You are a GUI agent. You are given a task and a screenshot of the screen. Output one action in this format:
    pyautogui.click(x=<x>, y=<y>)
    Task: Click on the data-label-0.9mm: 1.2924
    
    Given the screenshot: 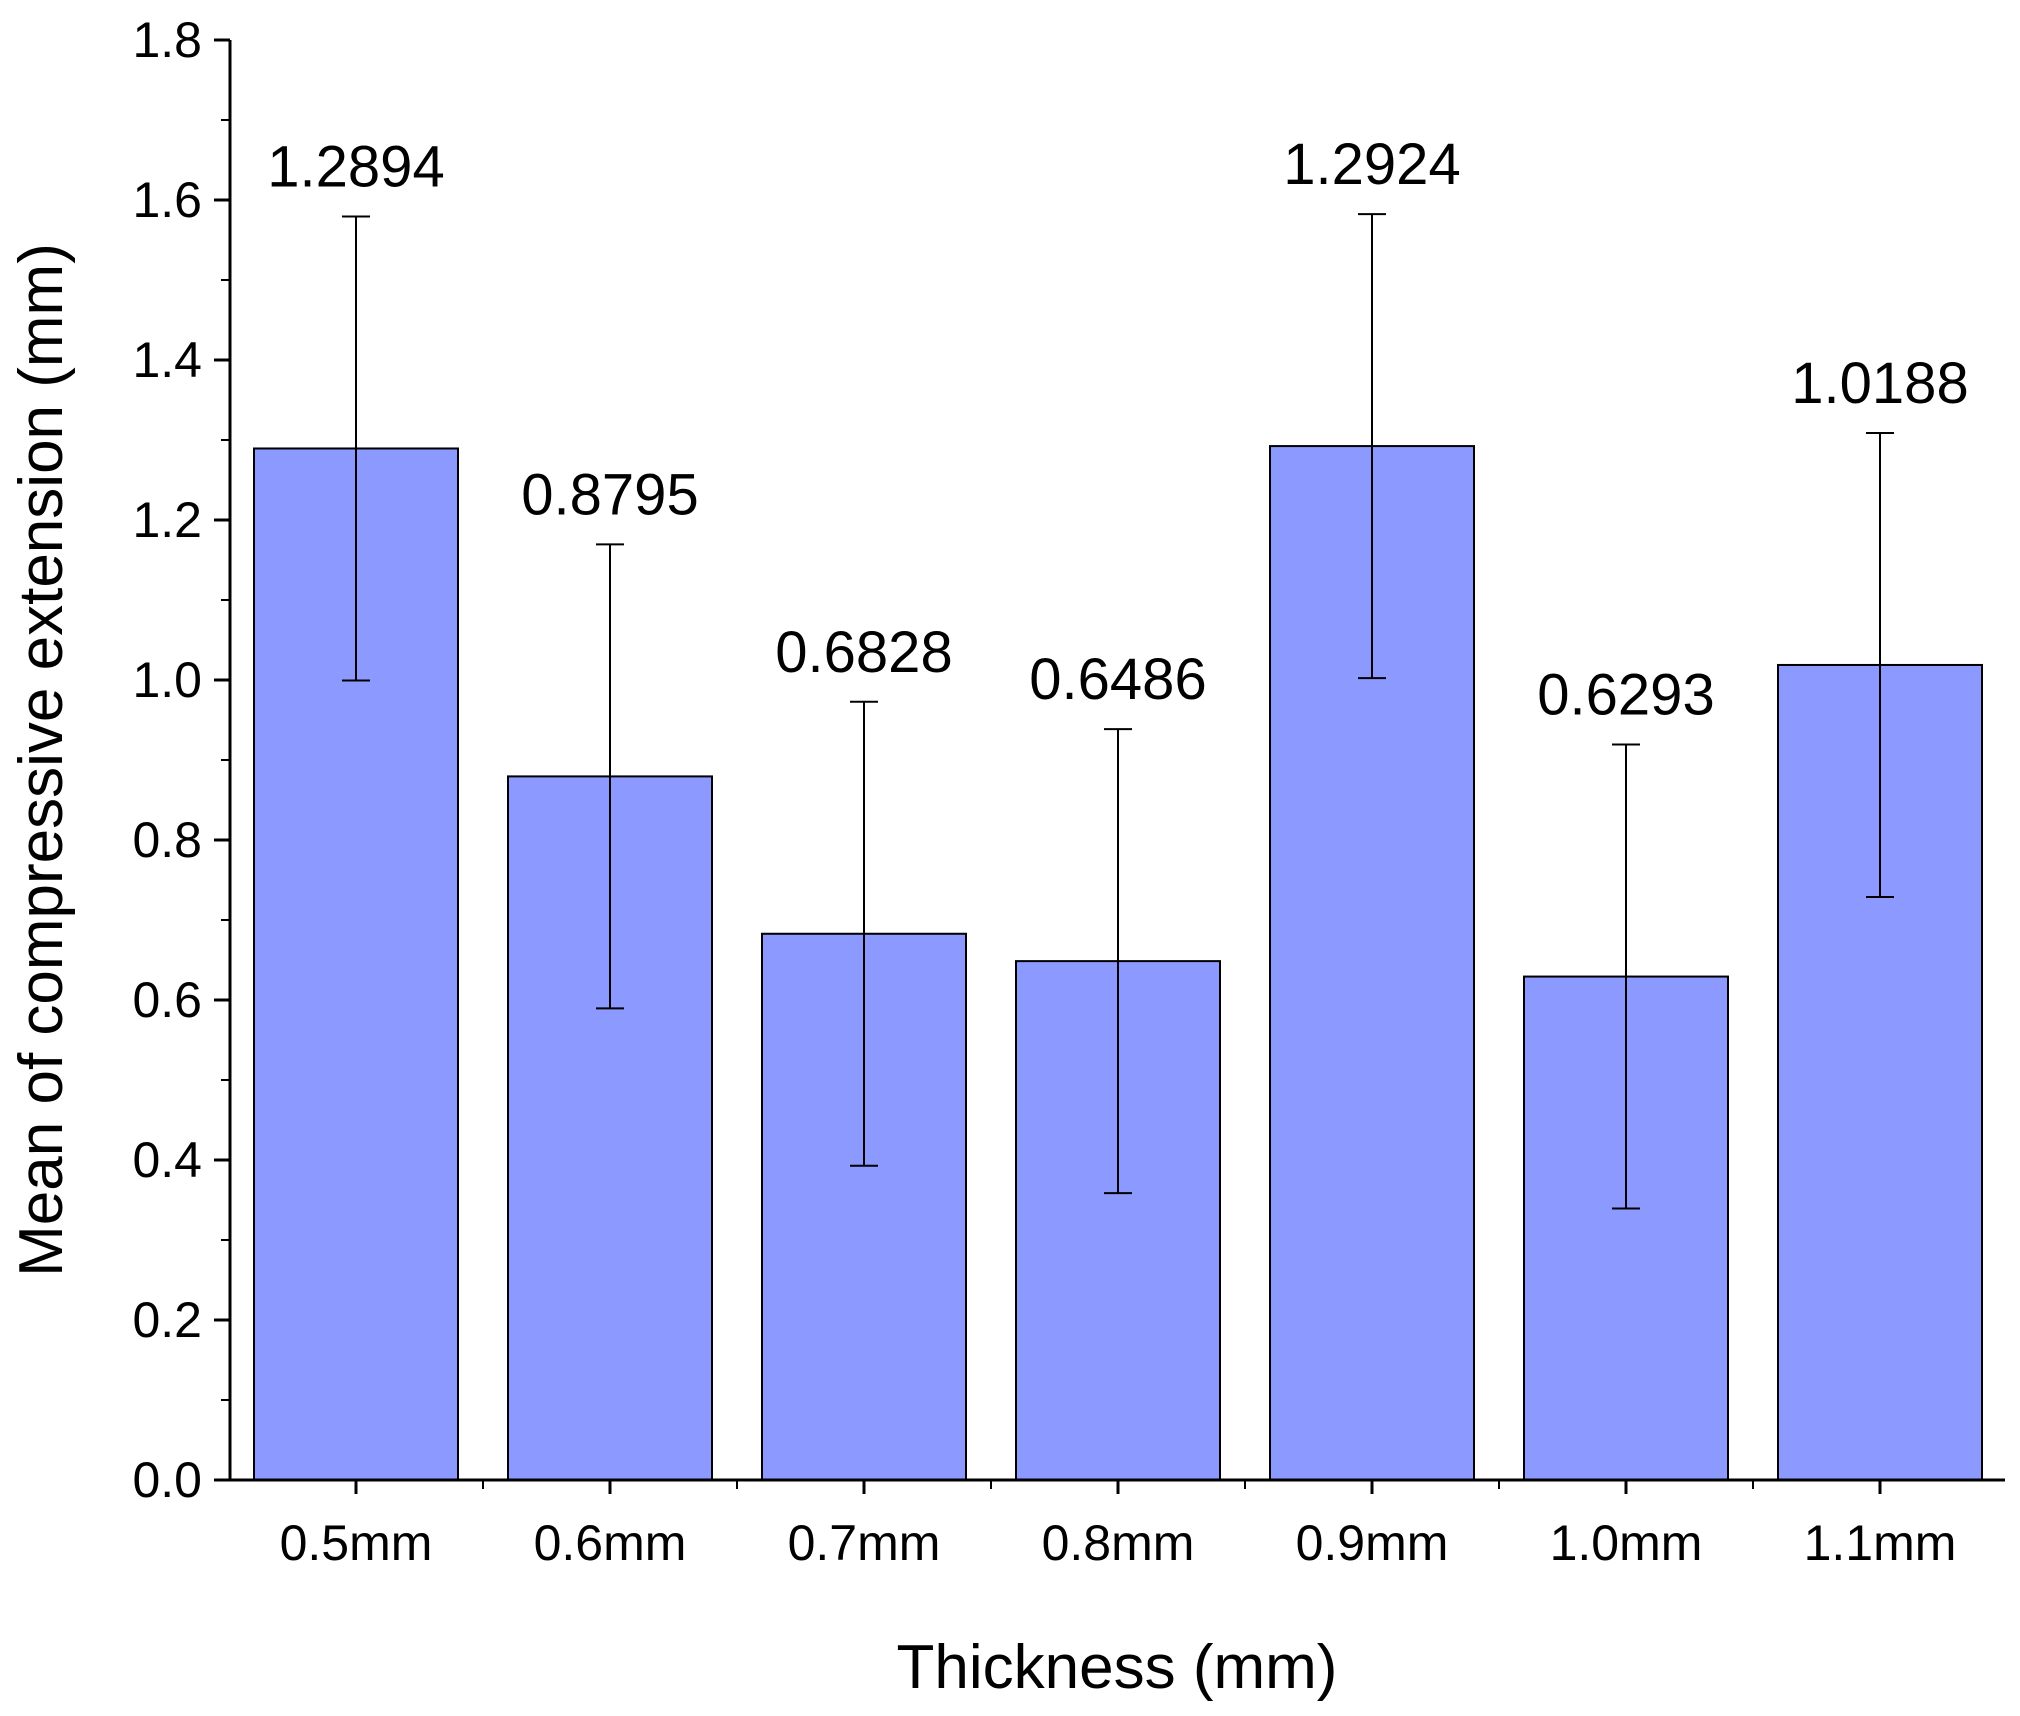 What is the action you would take?
    pyautogui.click(x=1371, y=164)
    